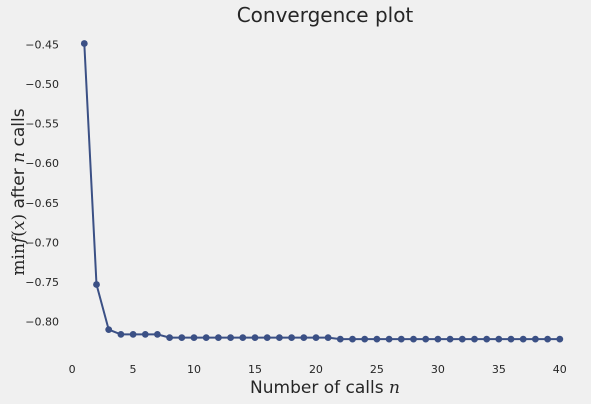 The image size is (591, 404). Describe the element at coordinates (194, 369) in the screenshot. I see `x-tick-label: 10` at that location.